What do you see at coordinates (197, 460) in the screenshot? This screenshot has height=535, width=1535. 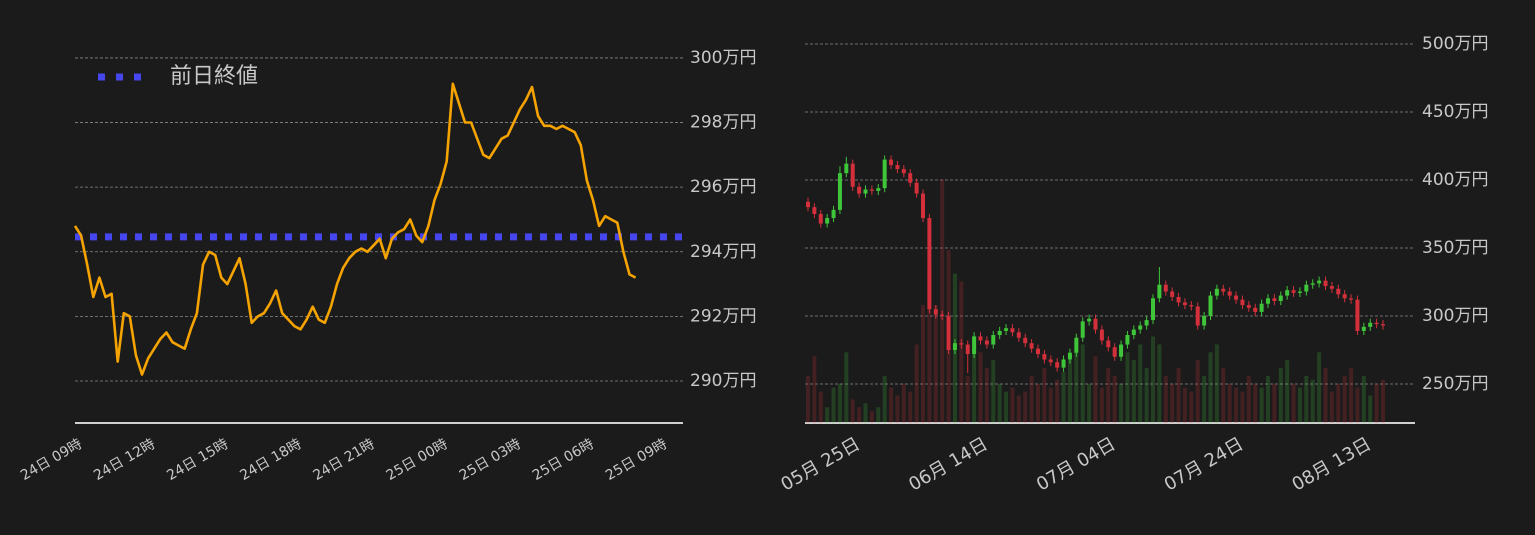 I see `x-tick-label: 24日 15時` at bounding box center [197, 460].